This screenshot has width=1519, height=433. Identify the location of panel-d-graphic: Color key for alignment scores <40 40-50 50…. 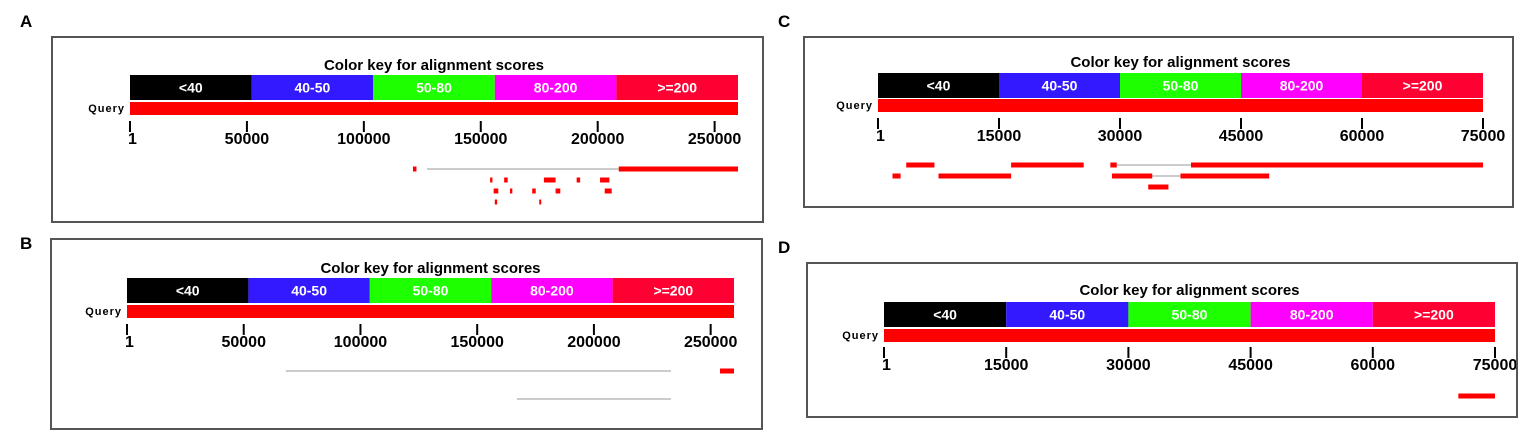
(1179, 340).